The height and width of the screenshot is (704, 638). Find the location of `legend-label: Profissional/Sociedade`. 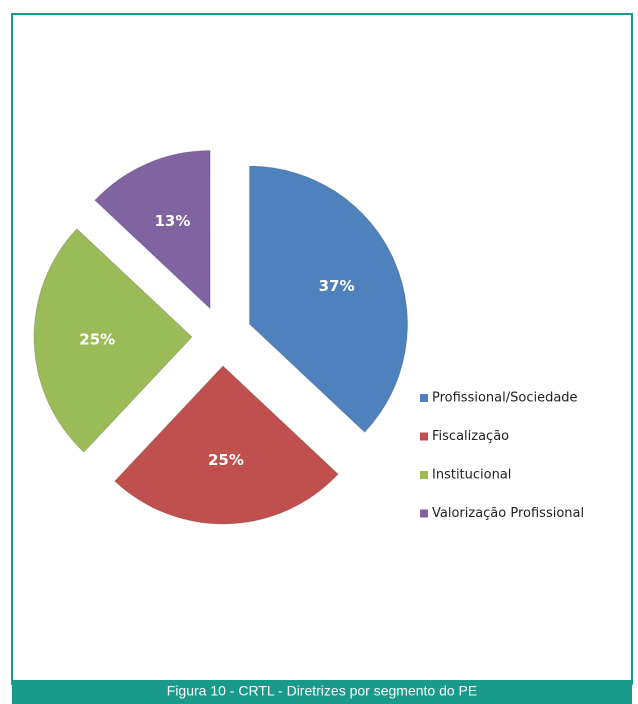

legend-label: Profissional/Sociedade is located at coordinates (505, 398).